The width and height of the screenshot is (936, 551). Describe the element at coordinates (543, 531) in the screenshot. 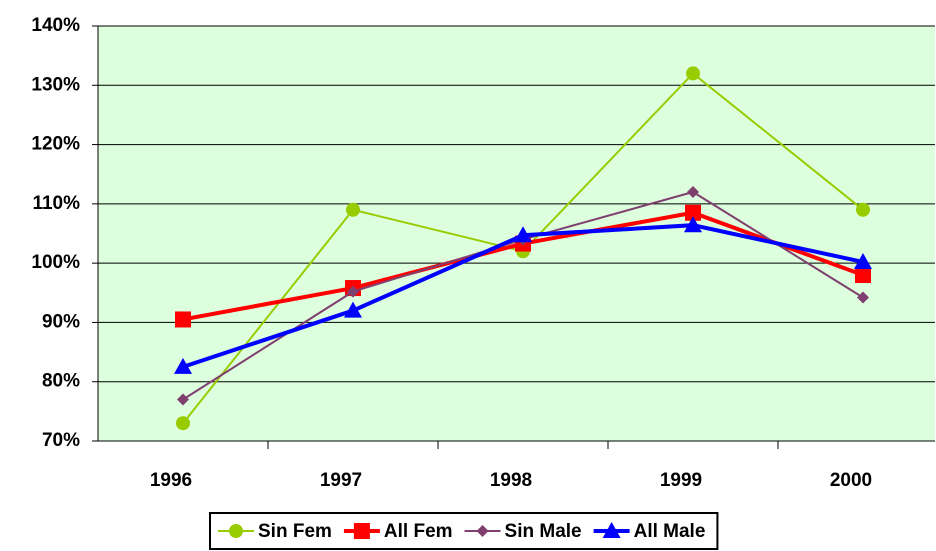

I see `legend-label: Sin Male` at that location.